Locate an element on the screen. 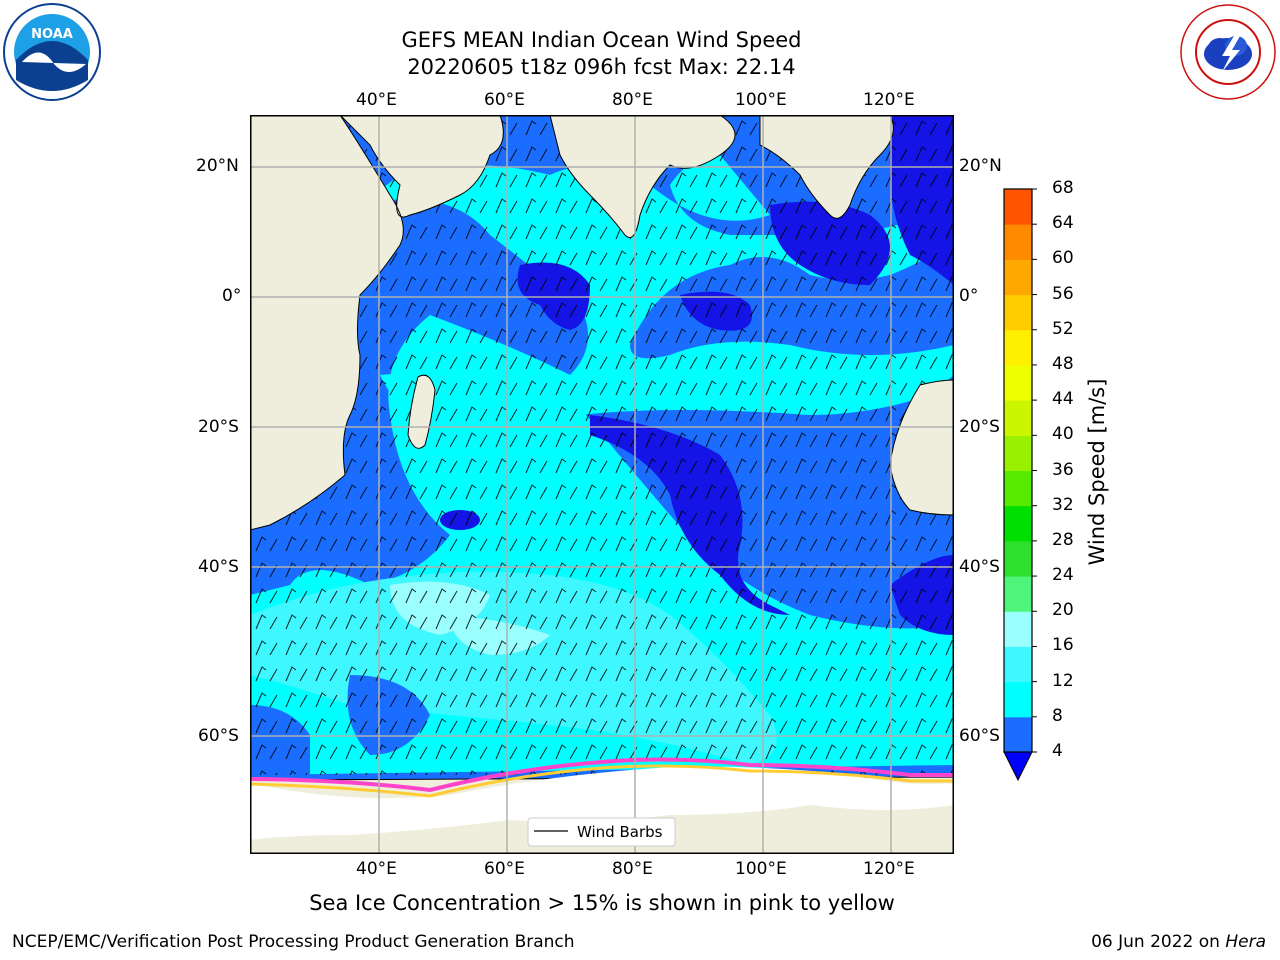 This screenshot has width=1280, height=960. lon-tick-top-40e: 40°E is located at coordinates (376, 100).